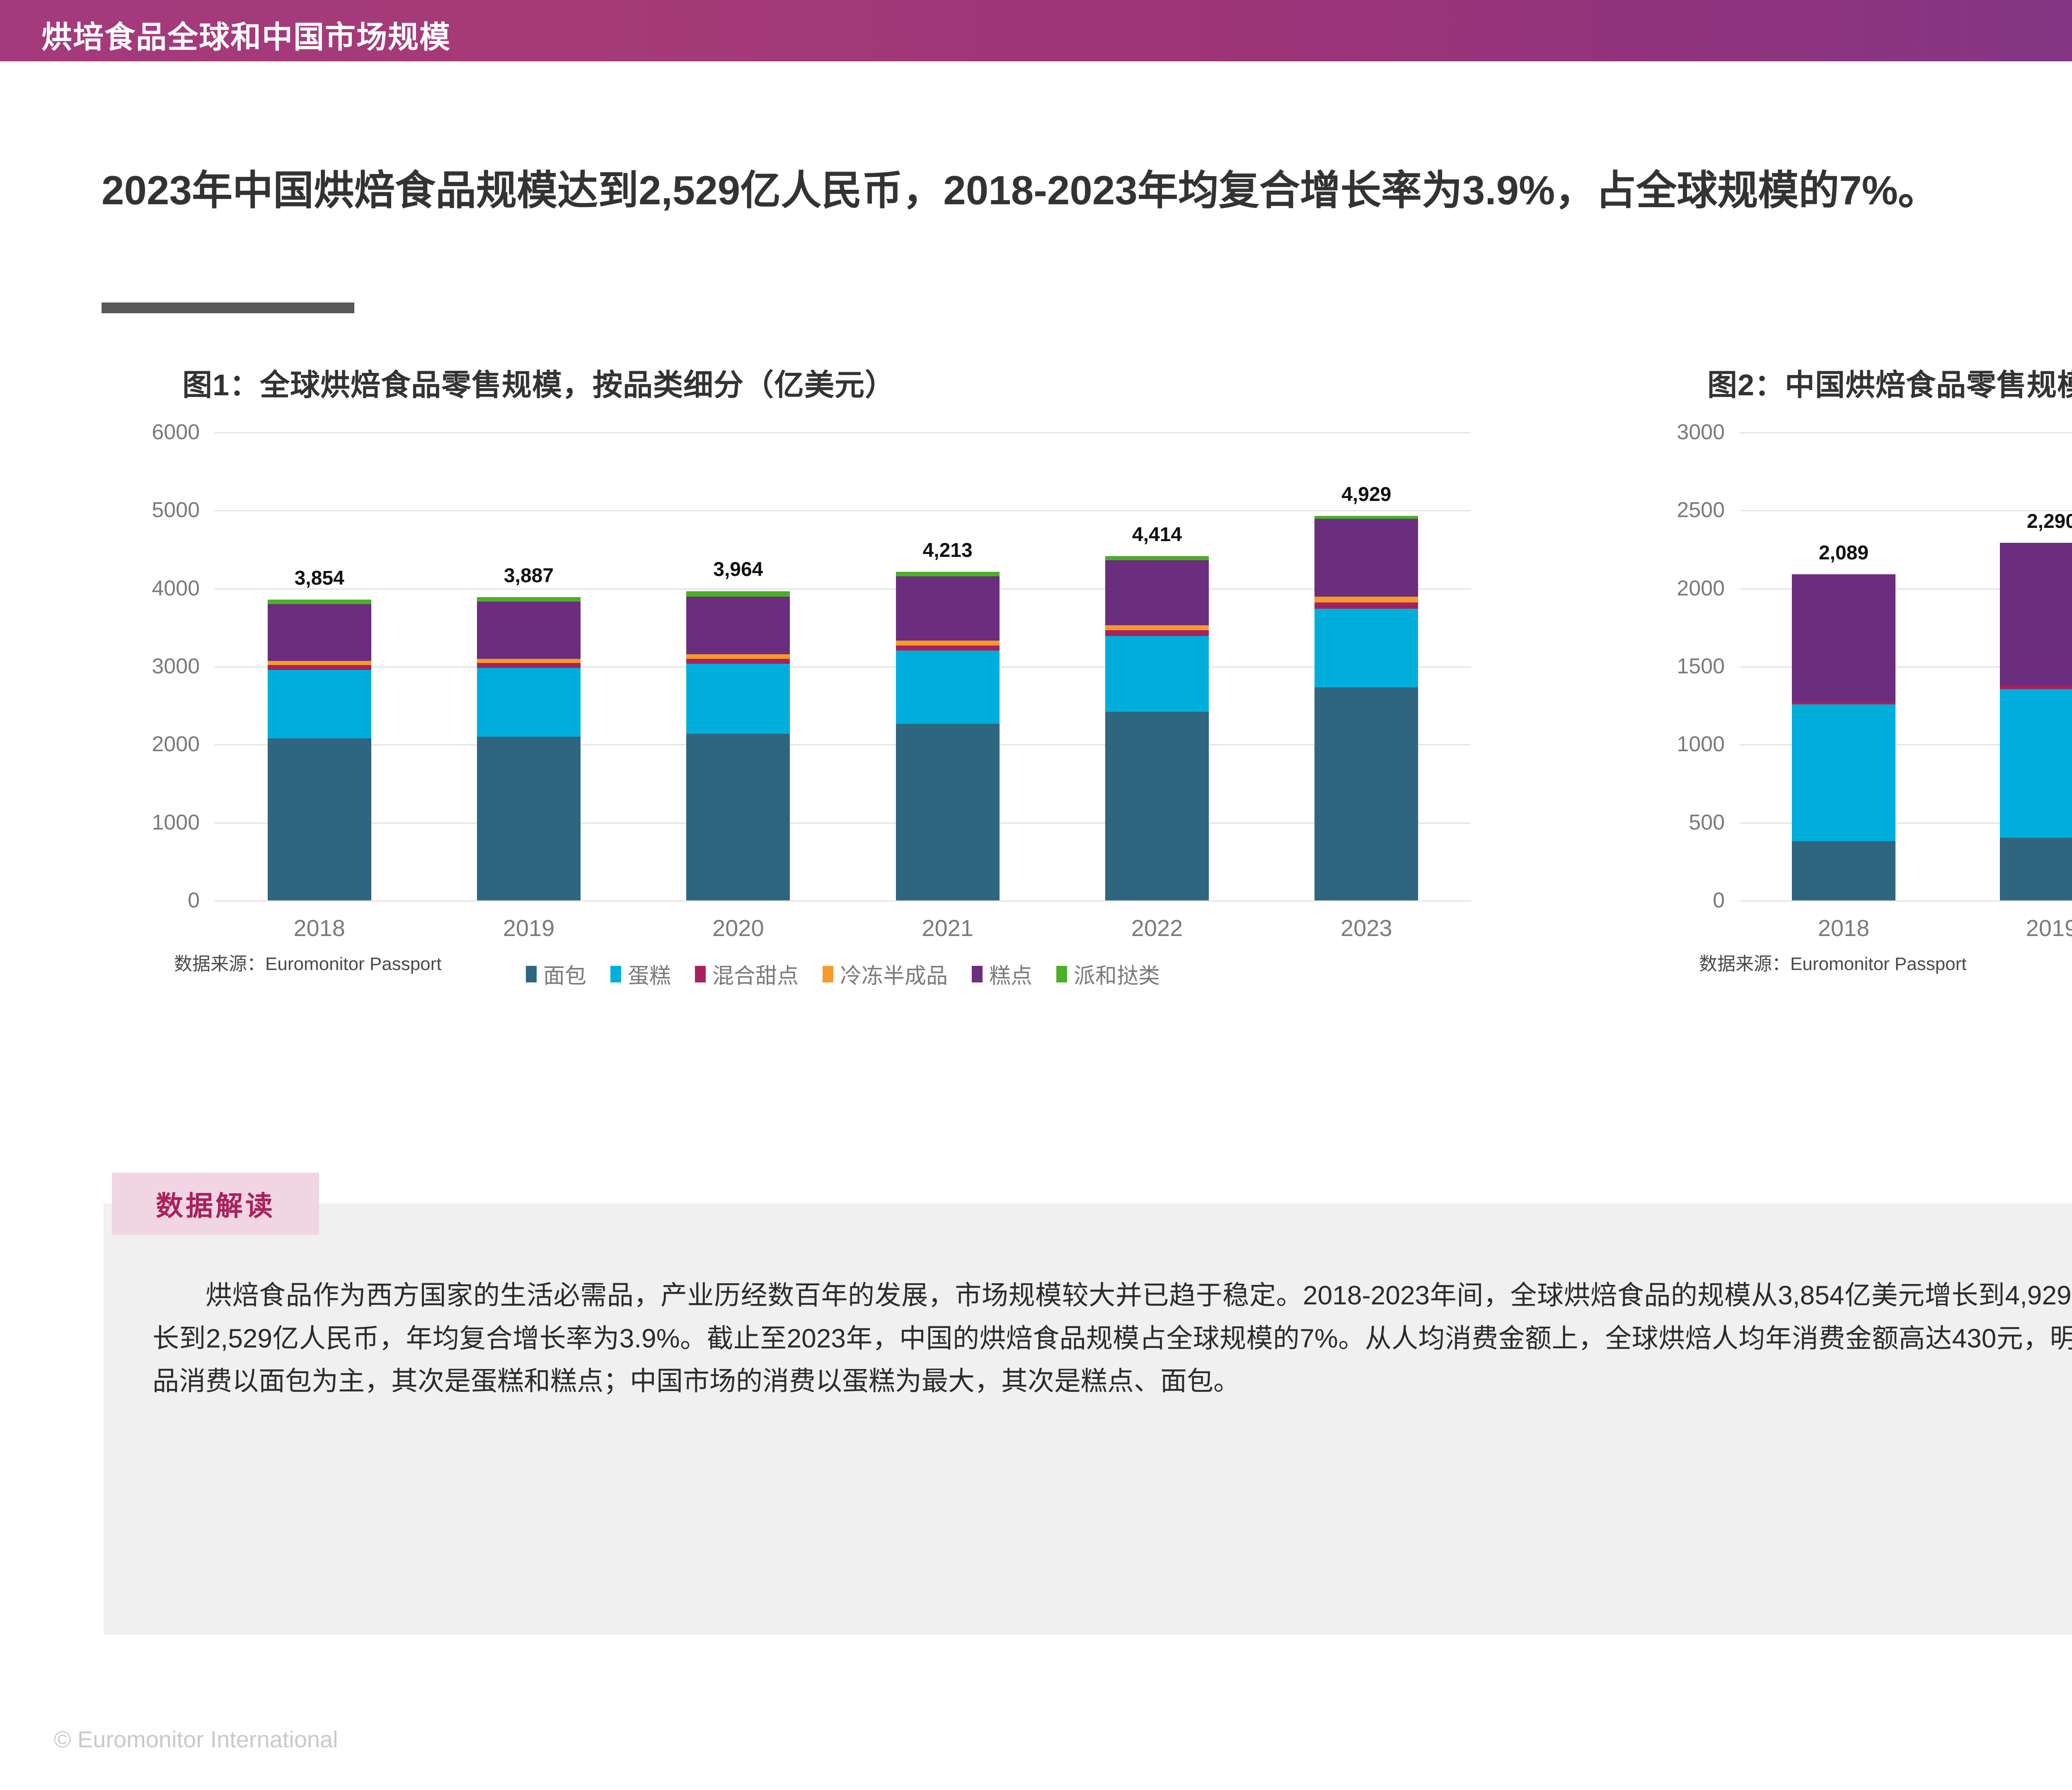 The height and width of the screenshot is (1790, 2072). I want to click on footer-copyright: © Euromonitor International, so click(196, 1739).